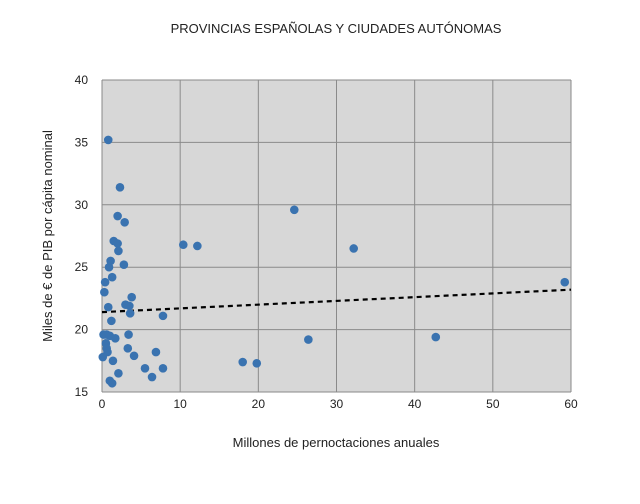 This screenshot has height=504, width=640. I want to click on y-tick-label: 35, so click(82, 142).